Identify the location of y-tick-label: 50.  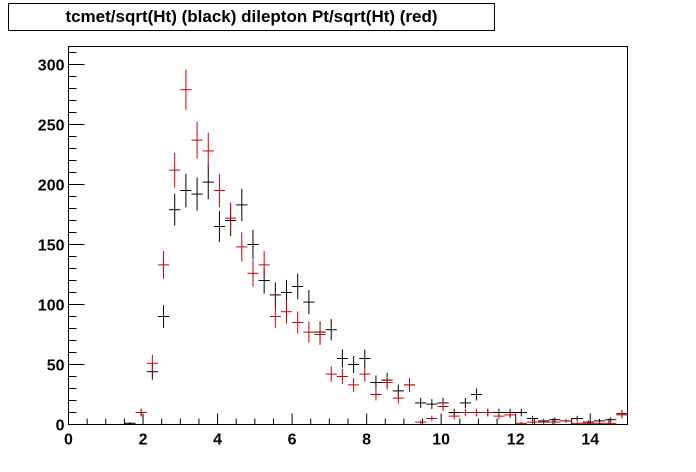
(56, 366).